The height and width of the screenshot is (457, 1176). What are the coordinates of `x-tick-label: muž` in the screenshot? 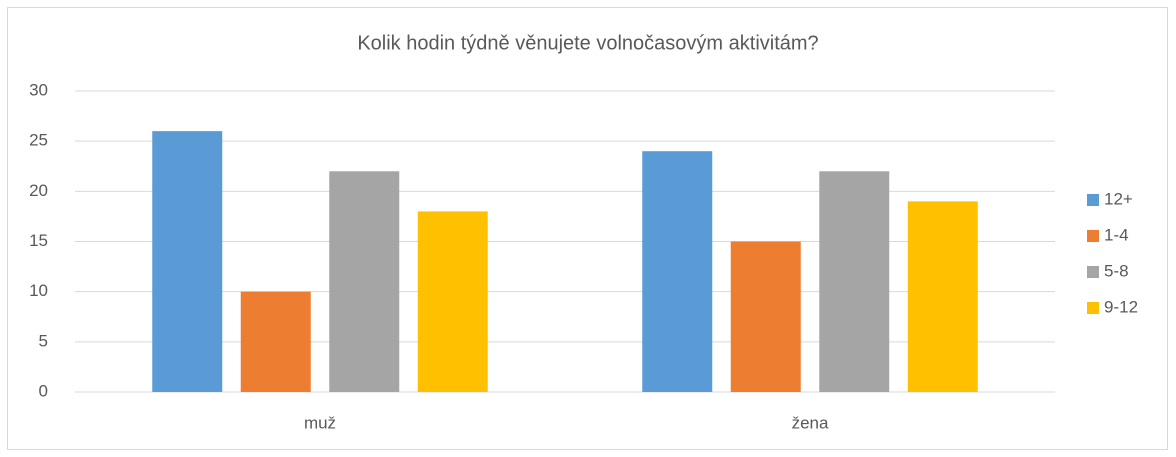 It's located at (320, 422).